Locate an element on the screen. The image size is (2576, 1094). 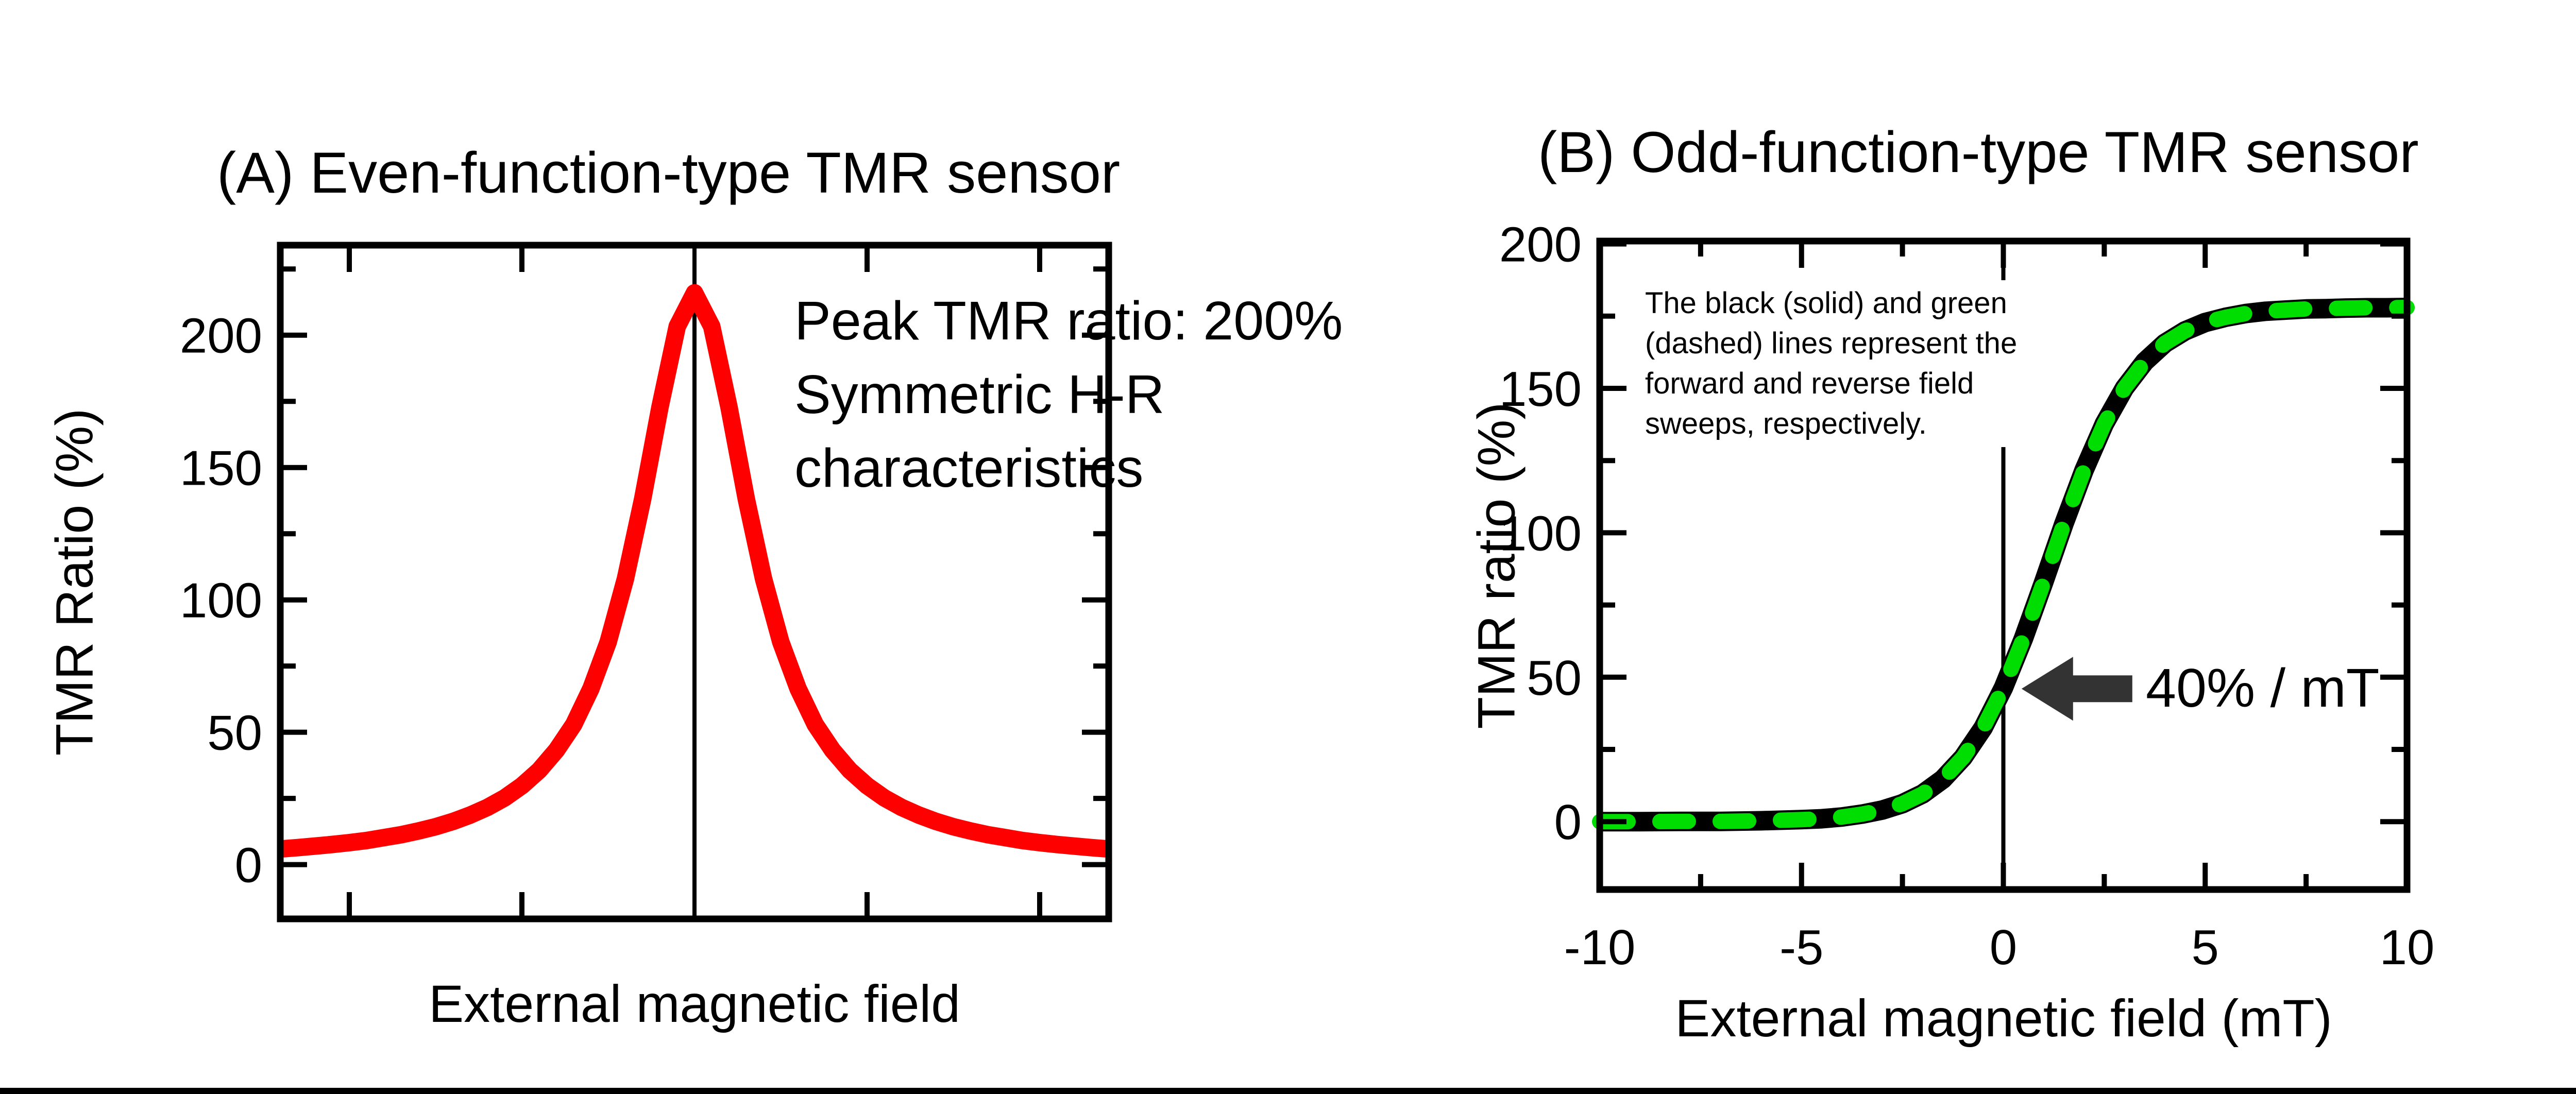
panel-b-title: (B) Odd-function-type TMR sensor is located at coordinates (1978, 152).